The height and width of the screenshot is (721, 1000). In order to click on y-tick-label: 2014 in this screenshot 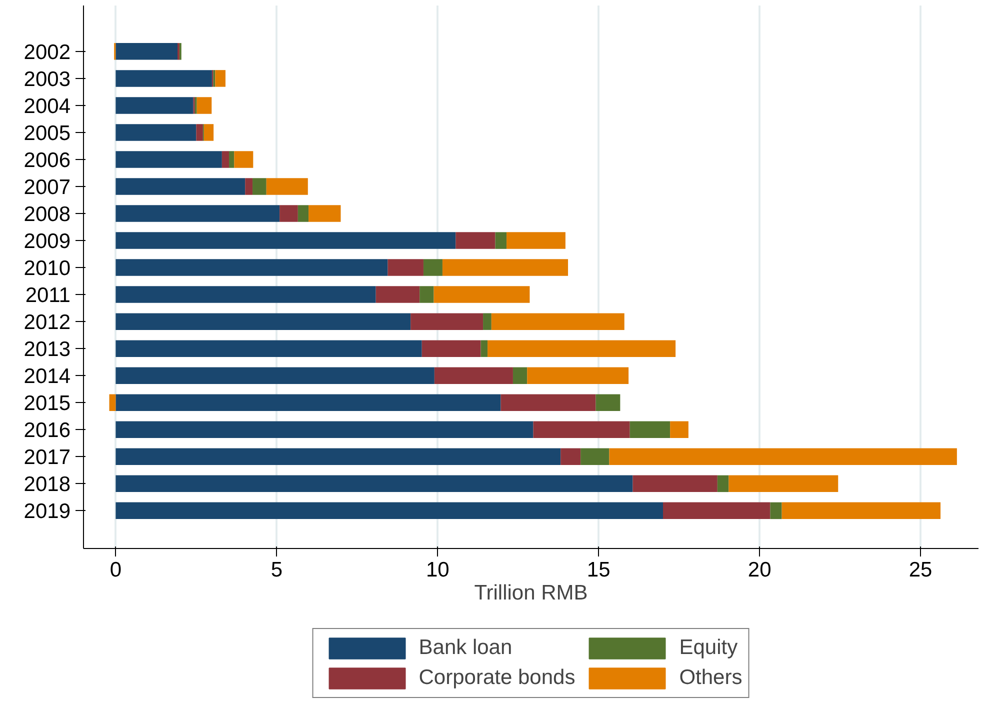, I will do `click(47, 376)`.